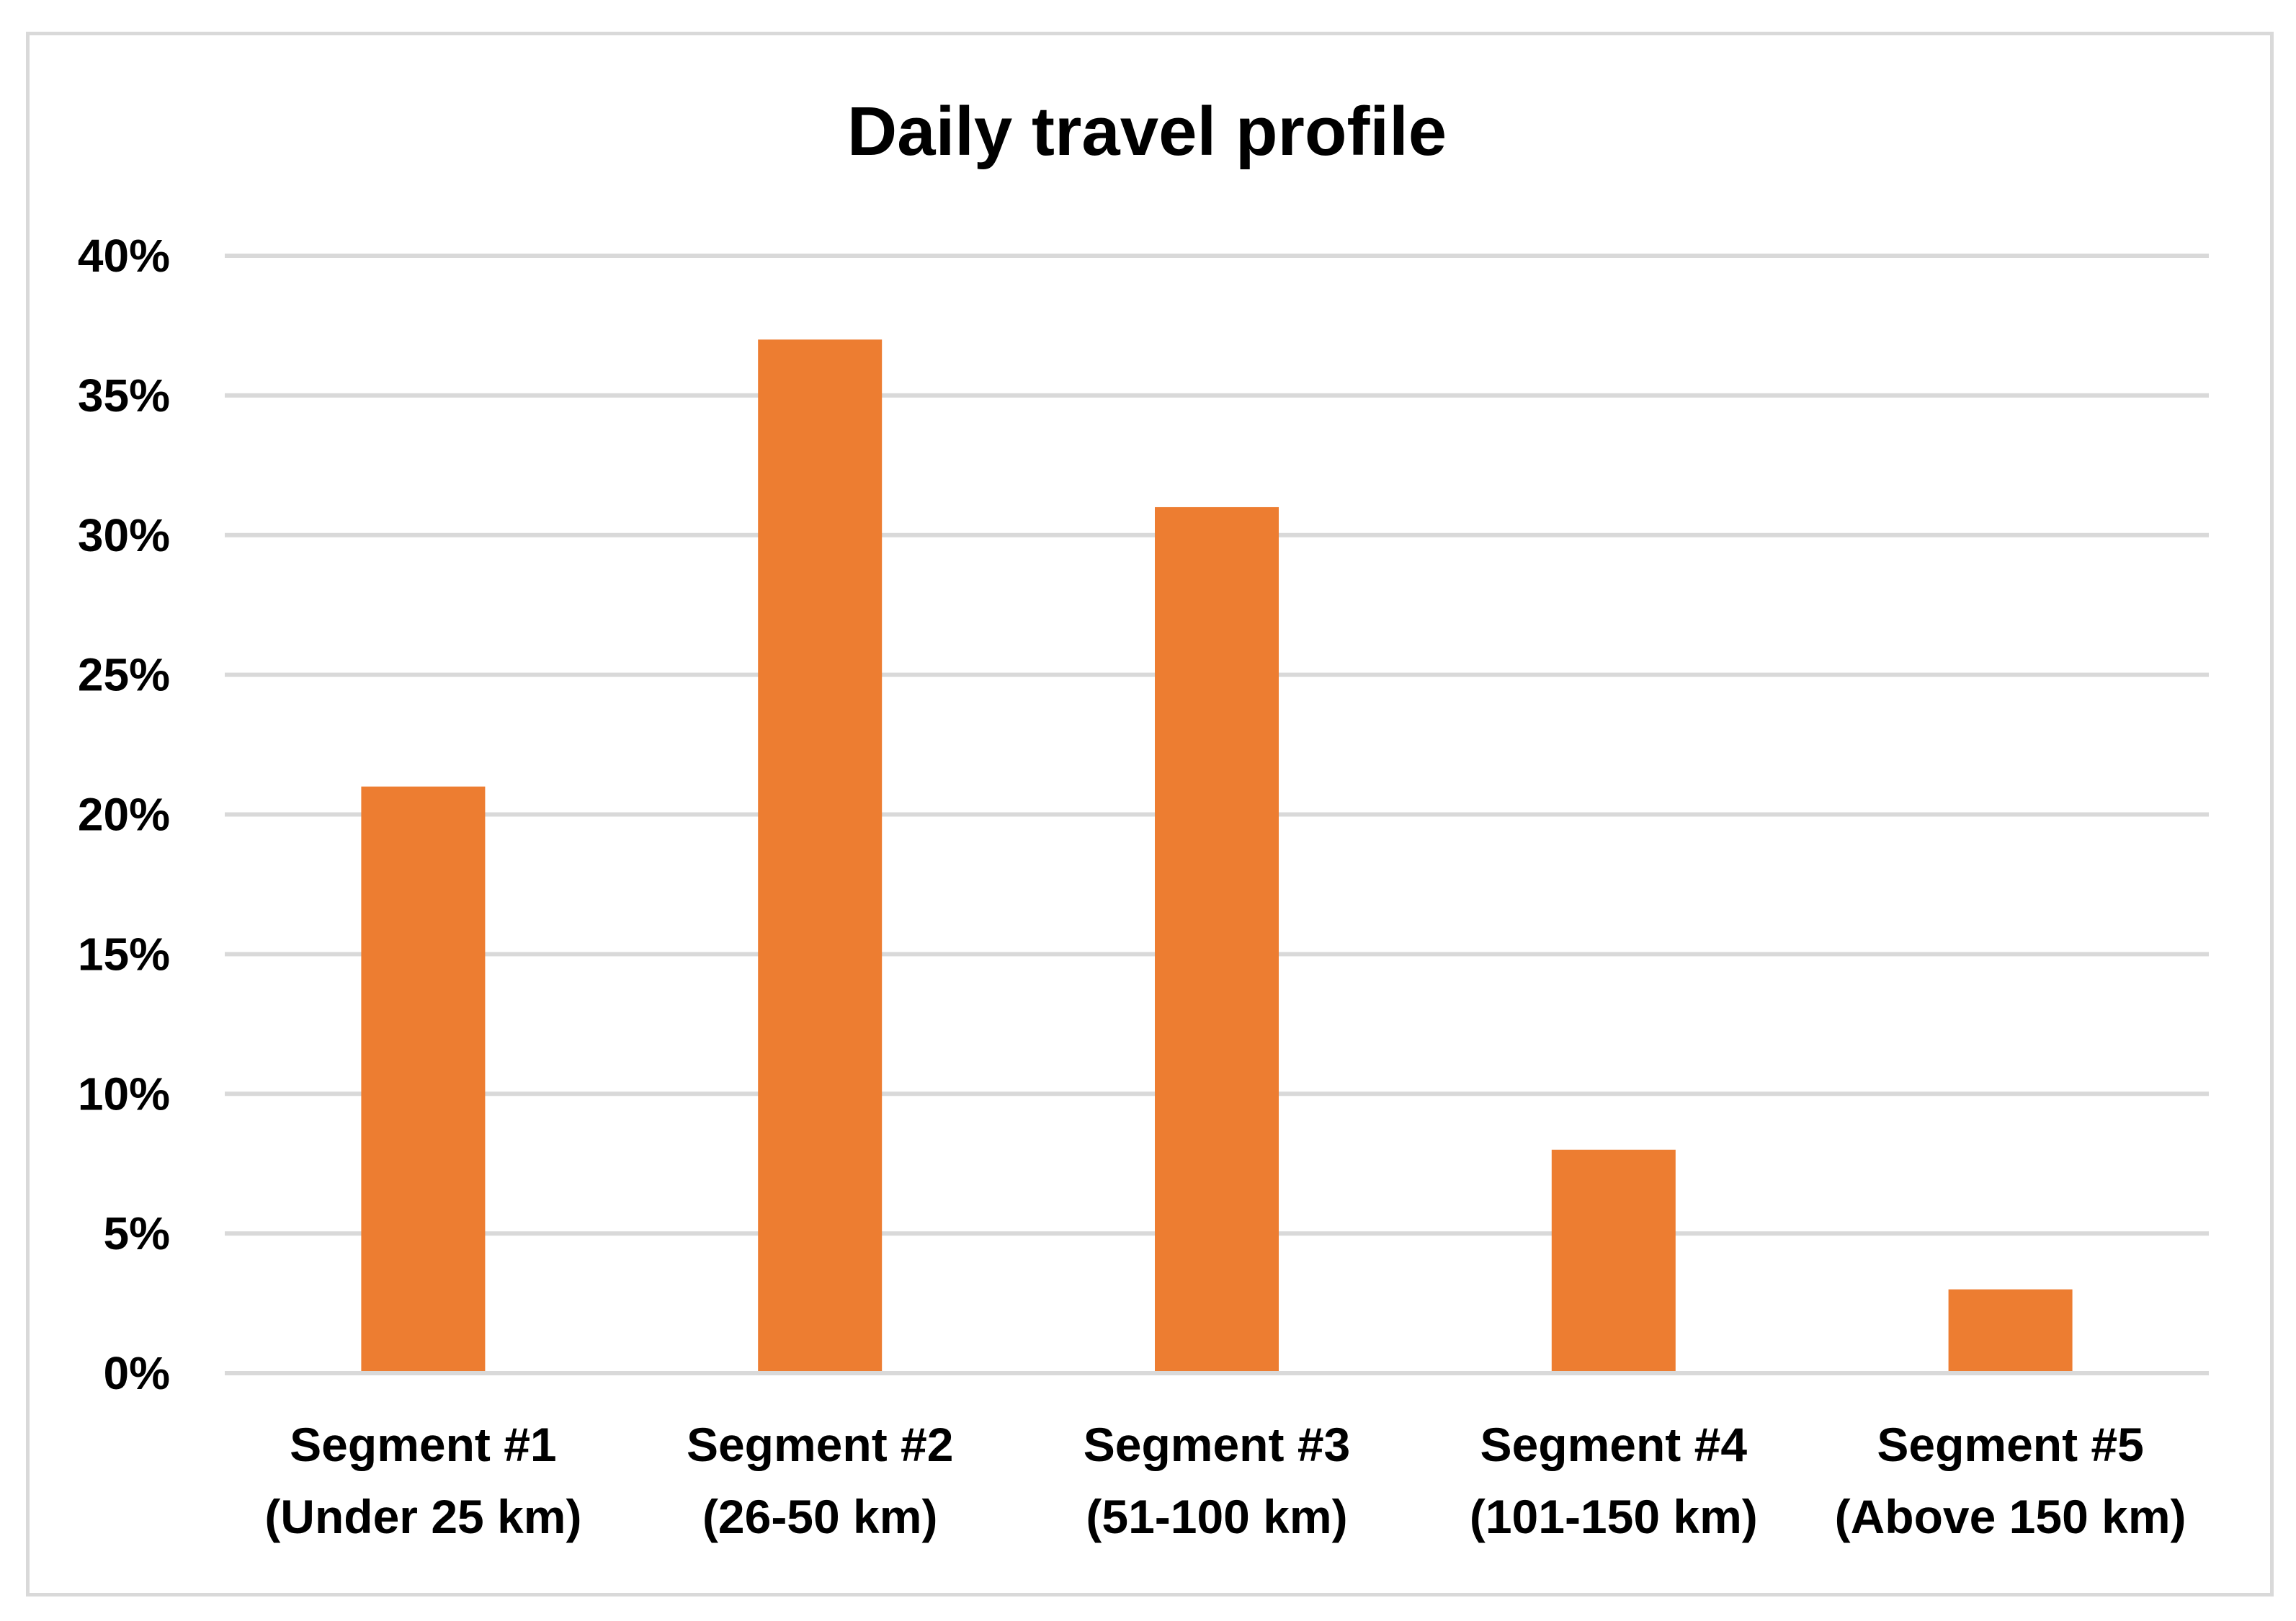 Image resolution: width=2296 pixels, height=1621 pixels. I want to click on chart-title: Daily travel profile, so click(1147, 131).